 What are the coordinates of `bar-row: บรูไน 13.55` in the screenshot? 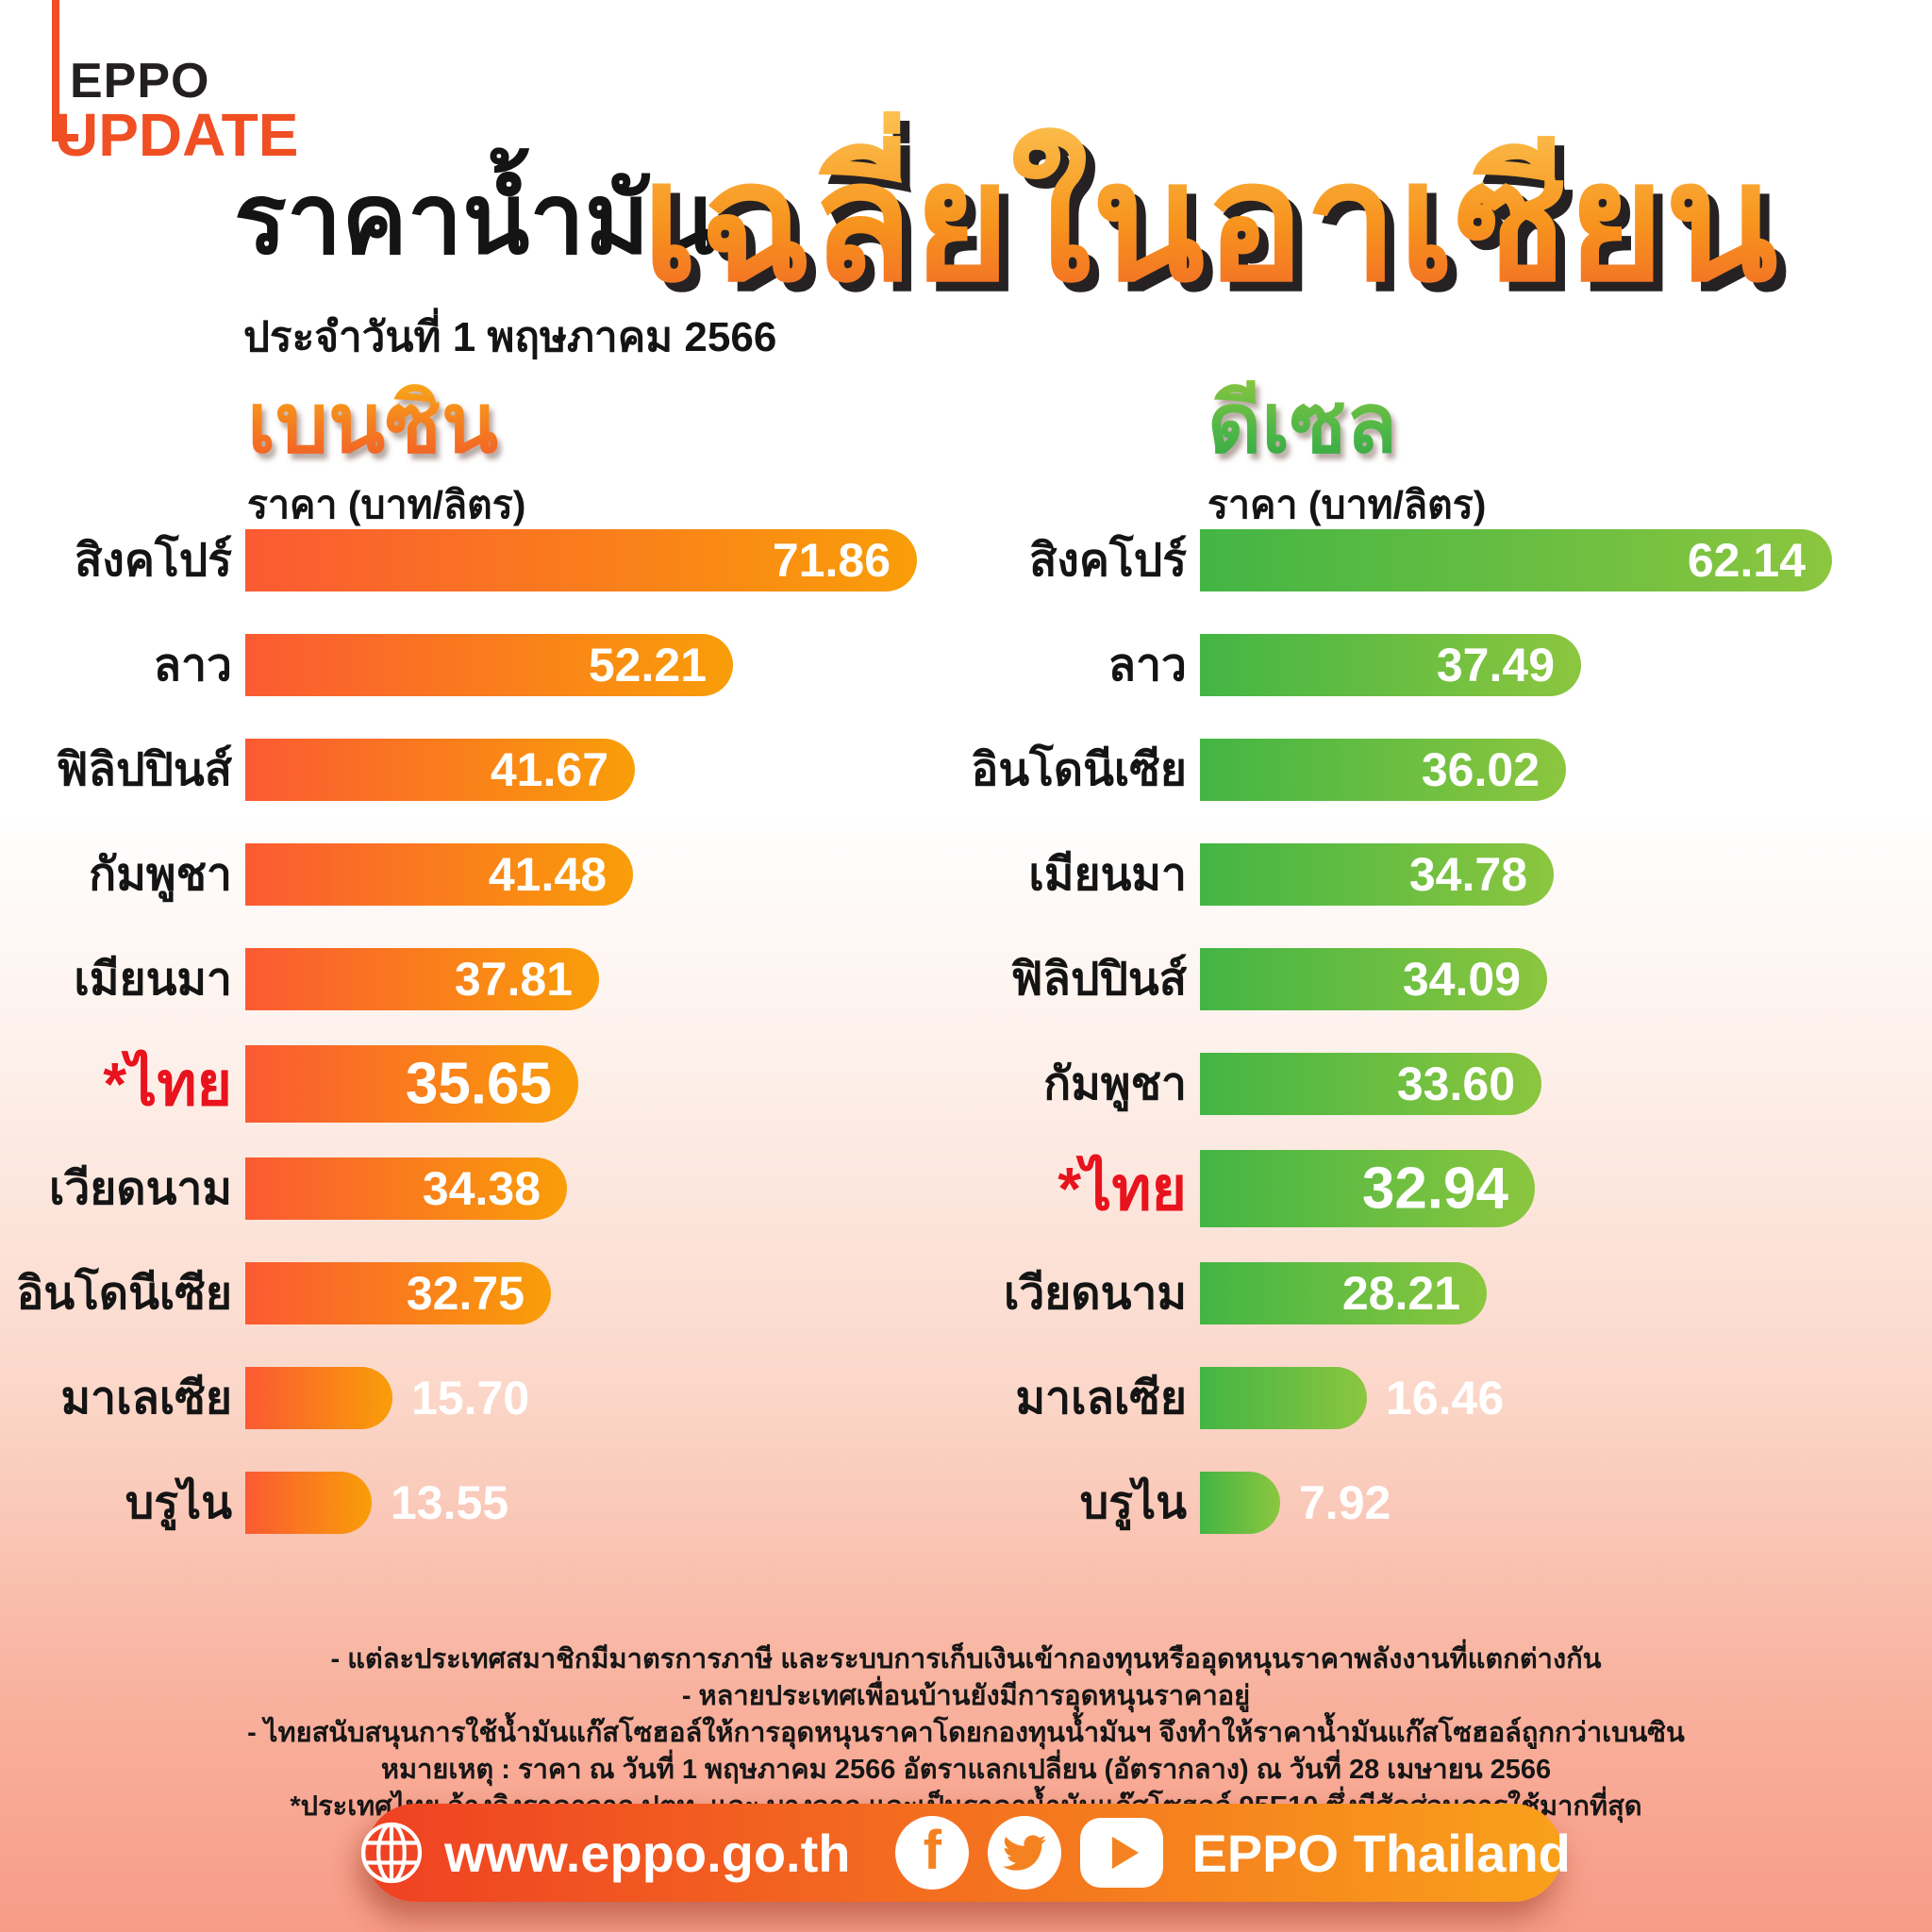 It's located at (459, 1503).